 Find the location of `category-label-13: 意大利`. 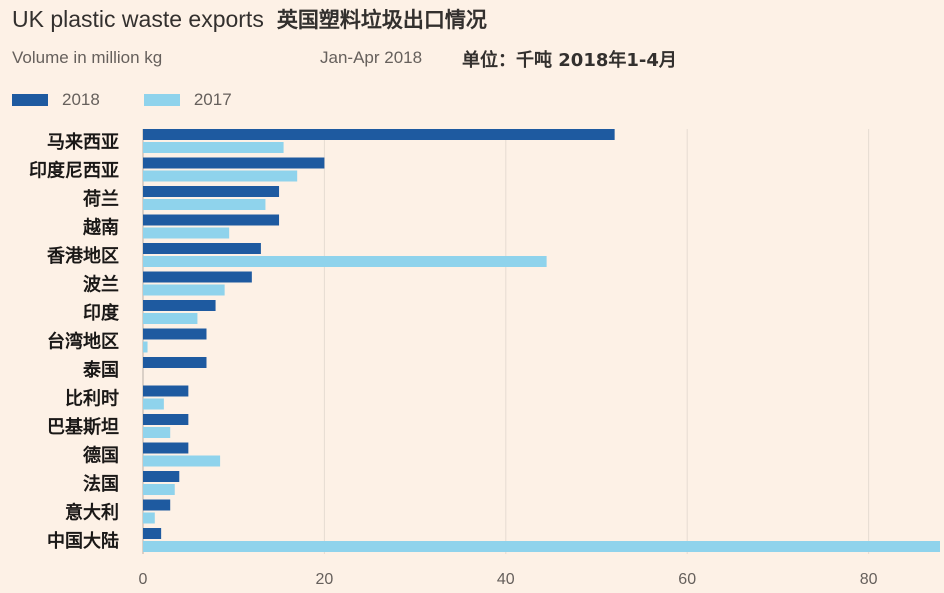

category-label-13: 意大利 is located at coordinates (92, 513).